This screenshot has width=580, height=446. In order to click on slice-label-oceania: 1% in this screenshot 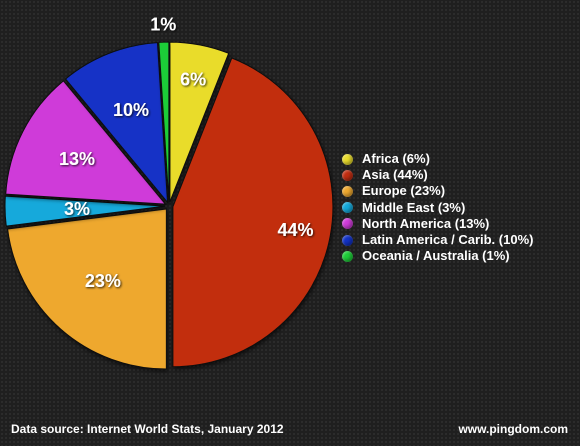, I will do `click(163, 24)`.